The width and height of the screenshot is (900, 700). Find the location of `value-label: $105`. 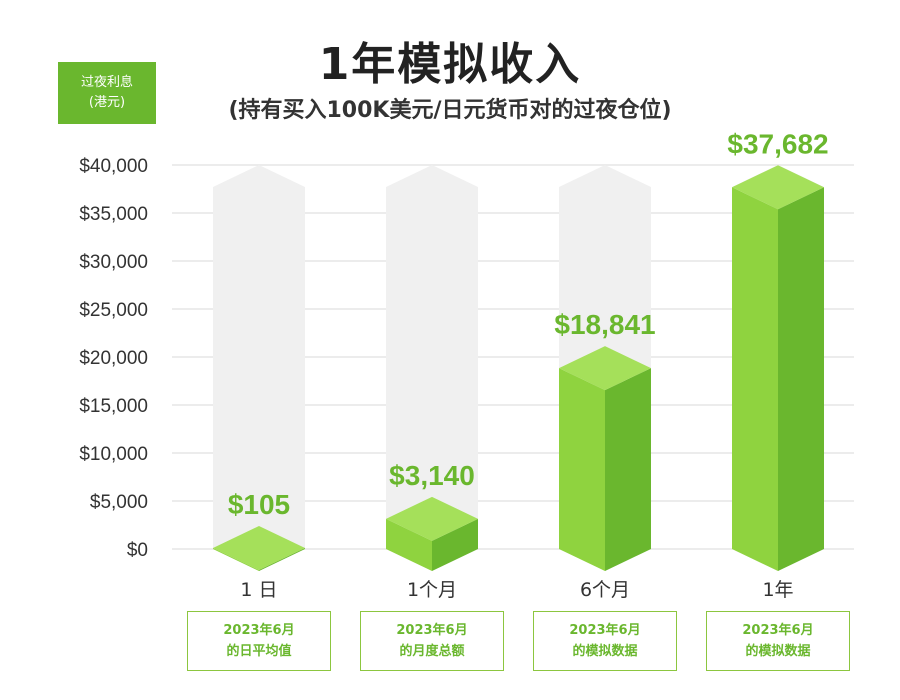

value-label: $105 is located at coordinates (259, 504).